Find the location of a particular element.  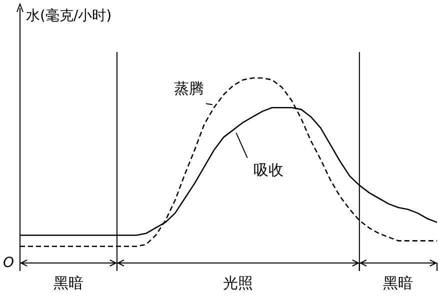

annotation: 光照 is located at coordinates (238, 283).